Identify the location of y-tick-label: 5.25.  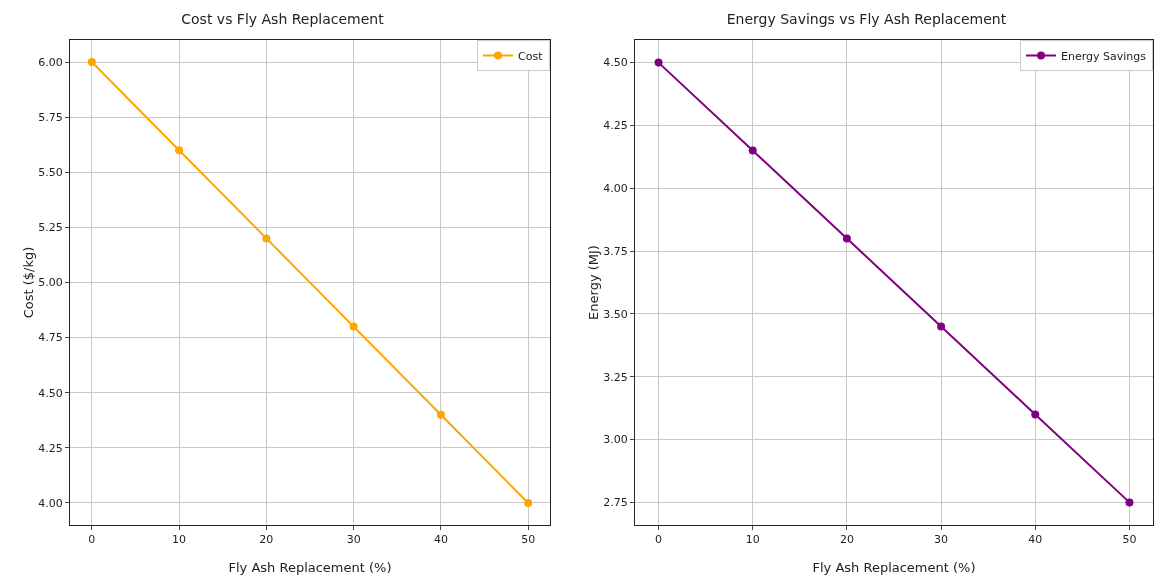
(50, 228).